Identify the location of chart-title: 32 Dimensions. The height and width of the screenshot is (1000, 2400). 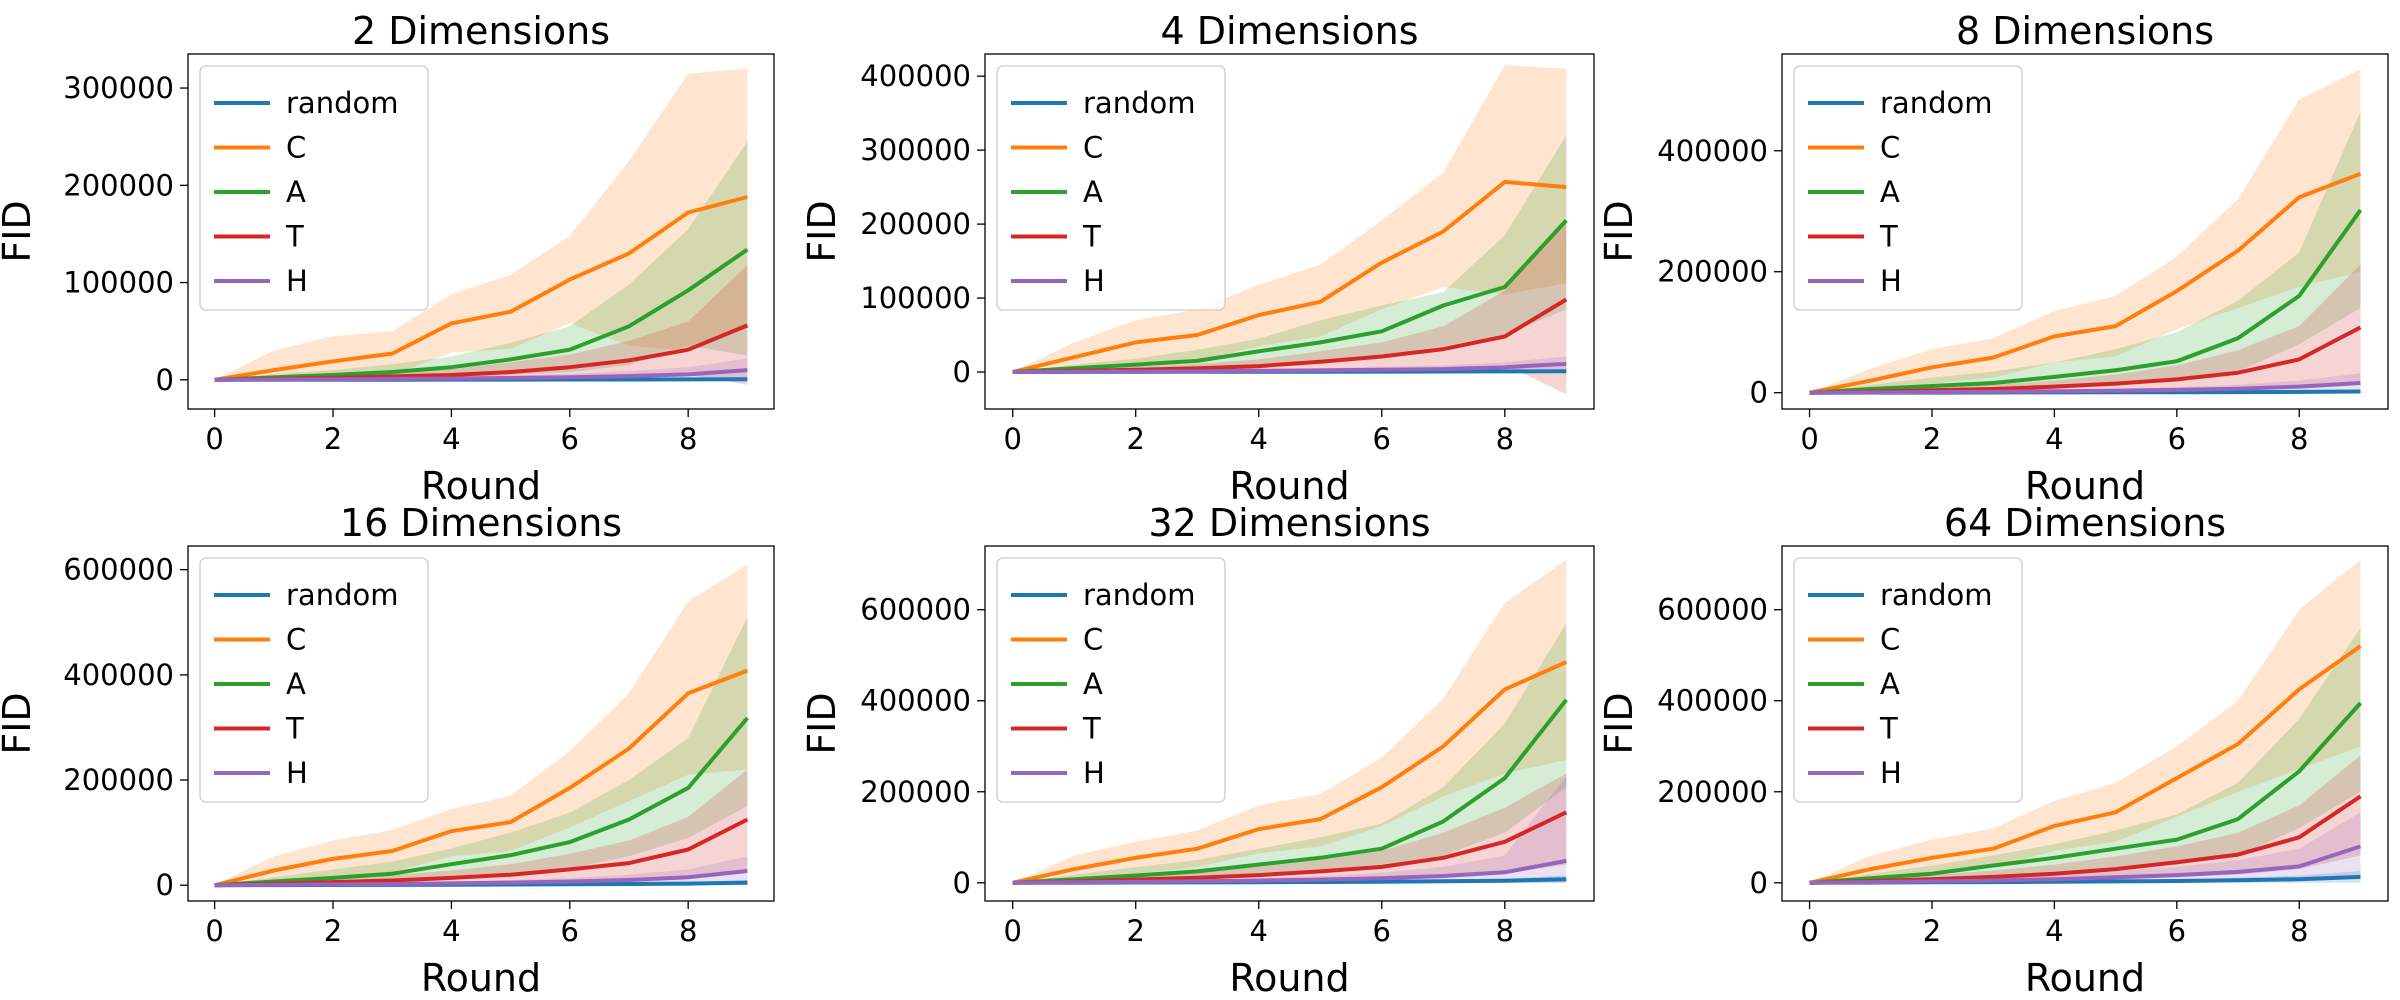
(1289, 523).